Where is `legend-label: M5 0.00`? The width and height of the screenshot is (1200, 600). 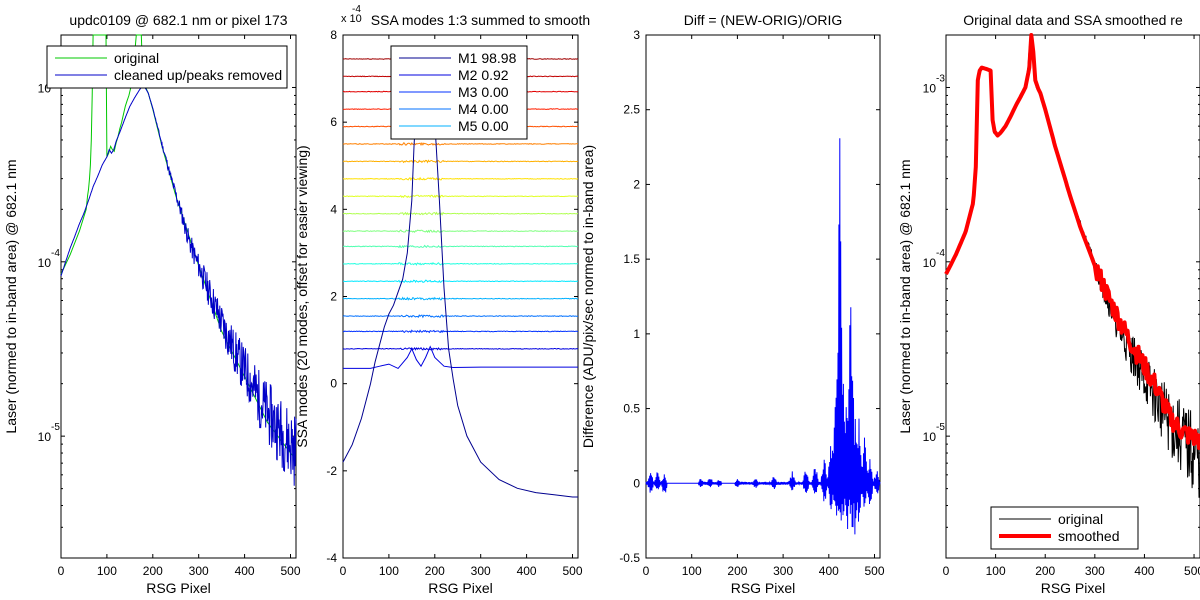
legend-label: M5 0.00 is located at coordinates (483, 126).